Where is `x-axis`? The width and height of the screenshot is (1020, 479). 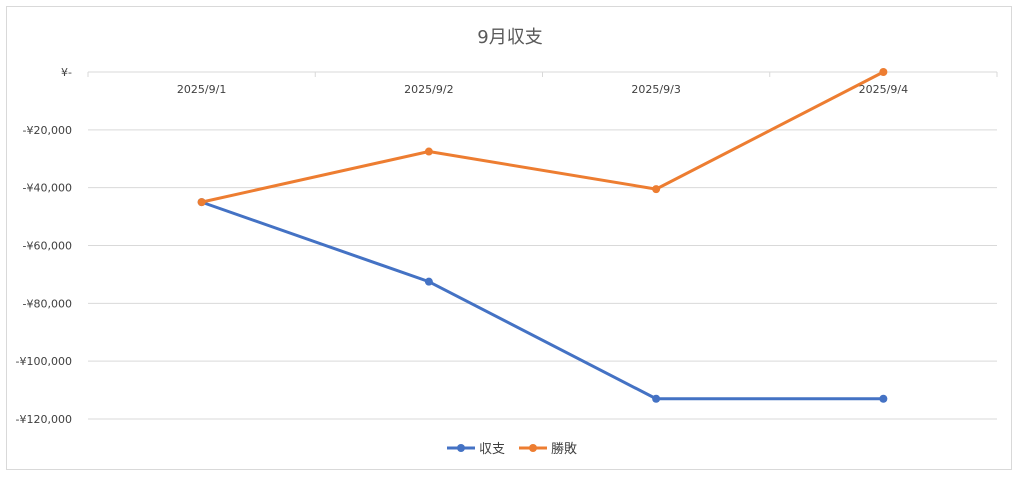 x-axis is located at coordinates (542, 74).